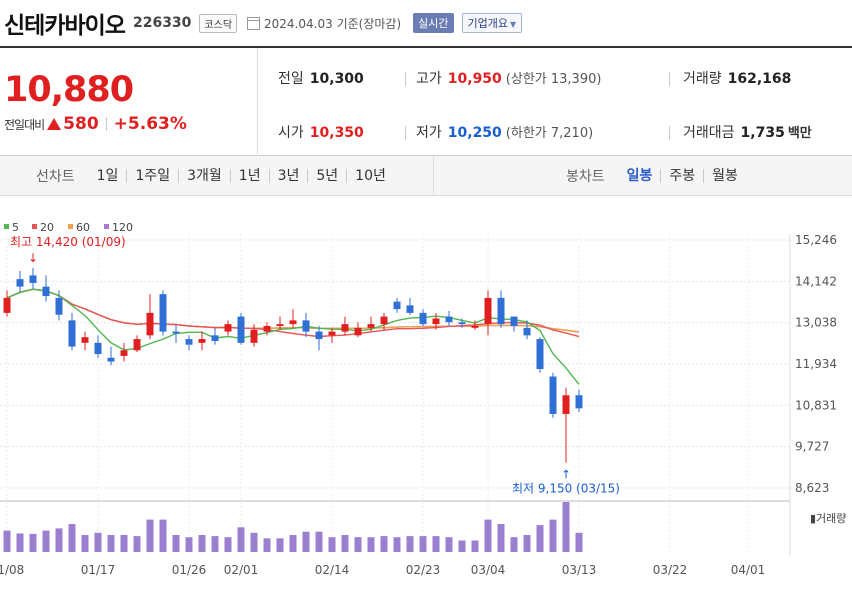 The height and width of the screenshot is (592, 852). Describe the element at coordinates (566, 489) in the screenshot. I see `annotation-low: 최저 9,150 (03/15)` at that location.